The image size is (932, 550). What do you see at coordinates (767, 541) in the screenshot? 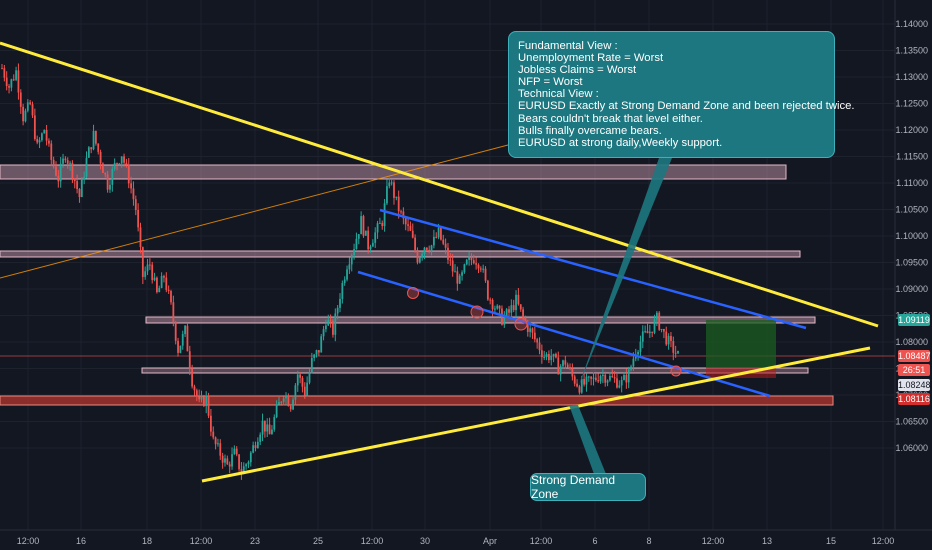
I see `x-tick-label: 13` at bounding box center [767, 541].